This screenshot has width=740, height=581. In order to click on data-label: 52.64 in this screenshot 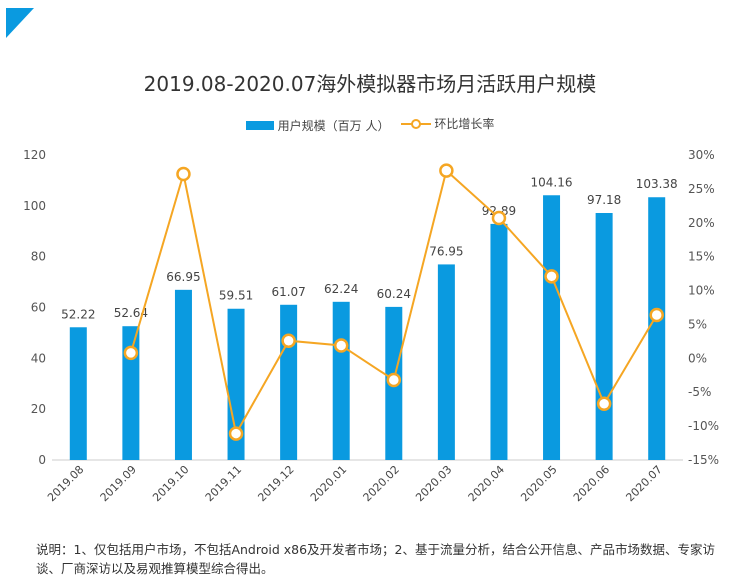, I will do `click(131, 313)`.